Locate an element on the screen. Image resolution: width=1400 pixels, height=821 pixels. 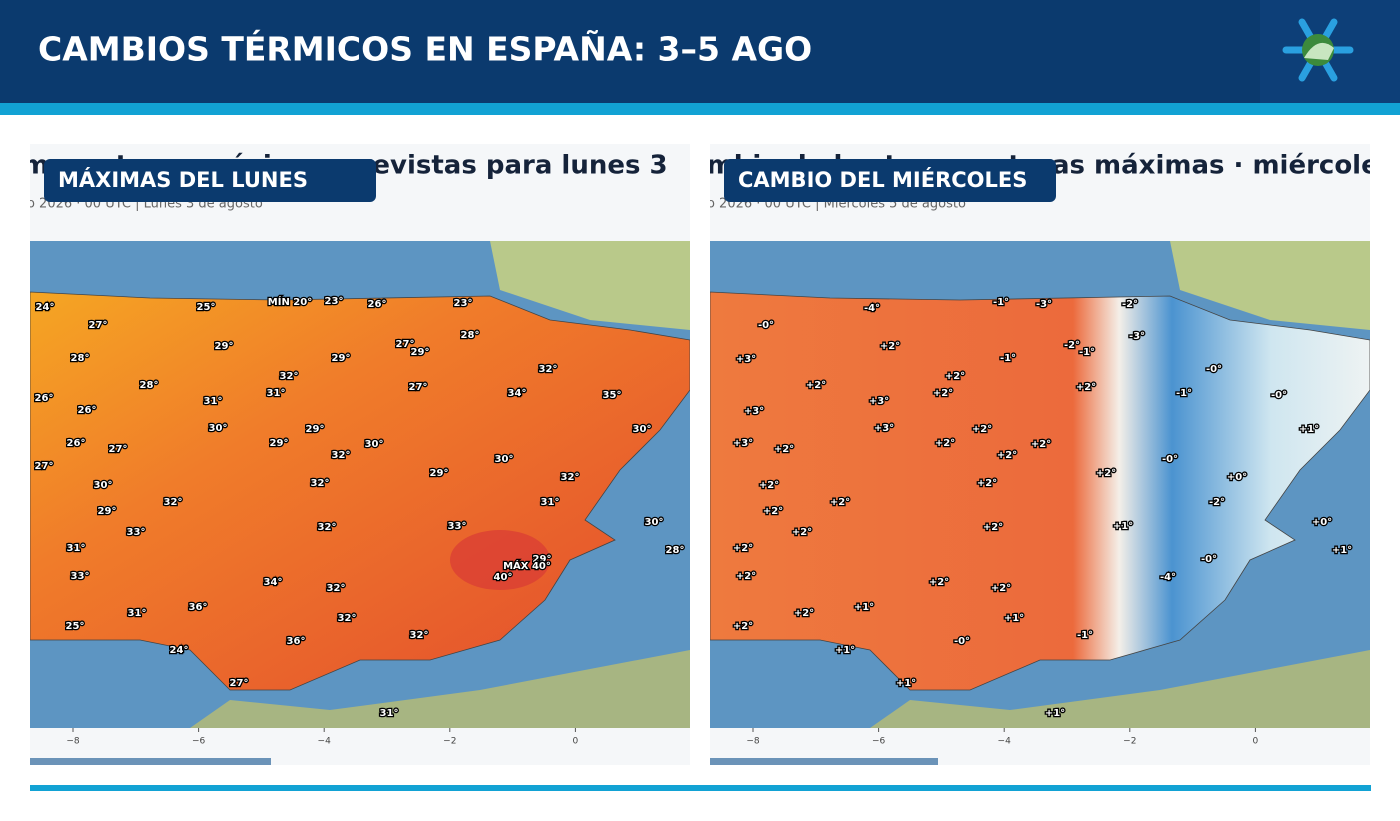
africa is located at coordinates (440, 689).